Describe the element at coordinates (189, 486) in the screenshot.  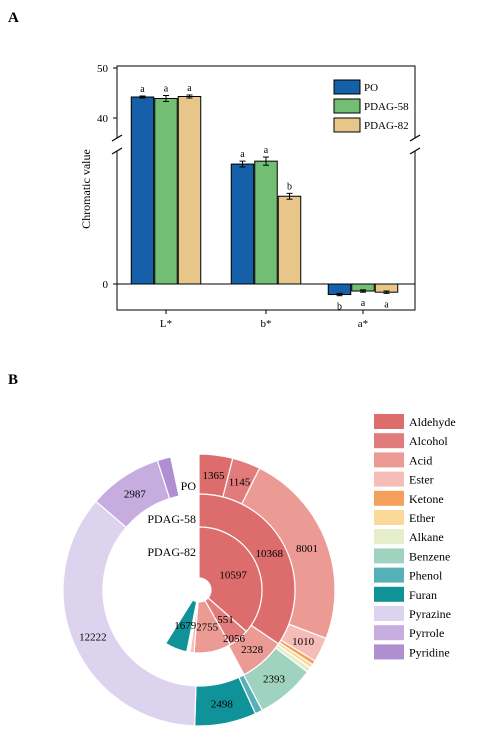
I see `ring-label-0: PO` at that location.